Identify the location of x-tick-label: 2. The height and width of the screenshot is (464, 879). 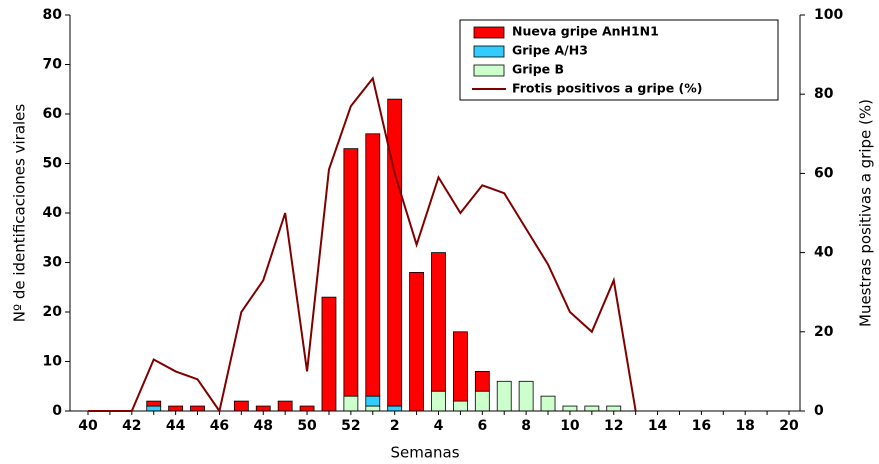
(395, 426).